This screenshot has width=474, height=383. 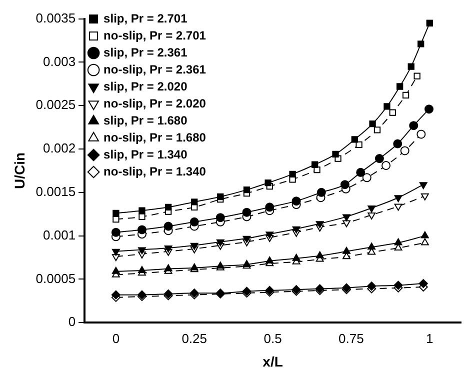 I want to click on legend-label: slip, Pr = 2.701, so click(x=146, y=18).